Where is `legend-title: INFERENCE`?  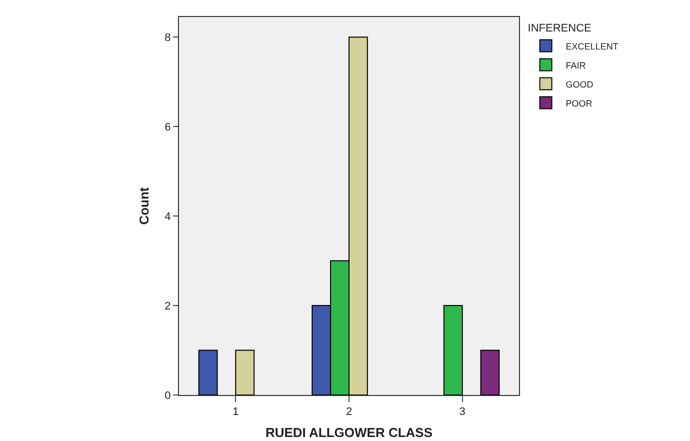 legend-title: INFERENCE is located at coordinates (560, 28).